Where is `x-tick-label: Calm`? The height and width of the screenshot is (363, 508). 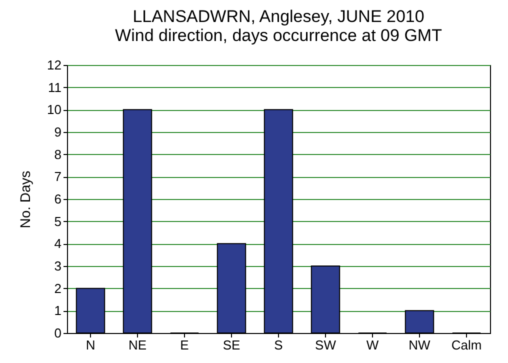 x-tick-label: Calm is located at coordinates (466, 345).